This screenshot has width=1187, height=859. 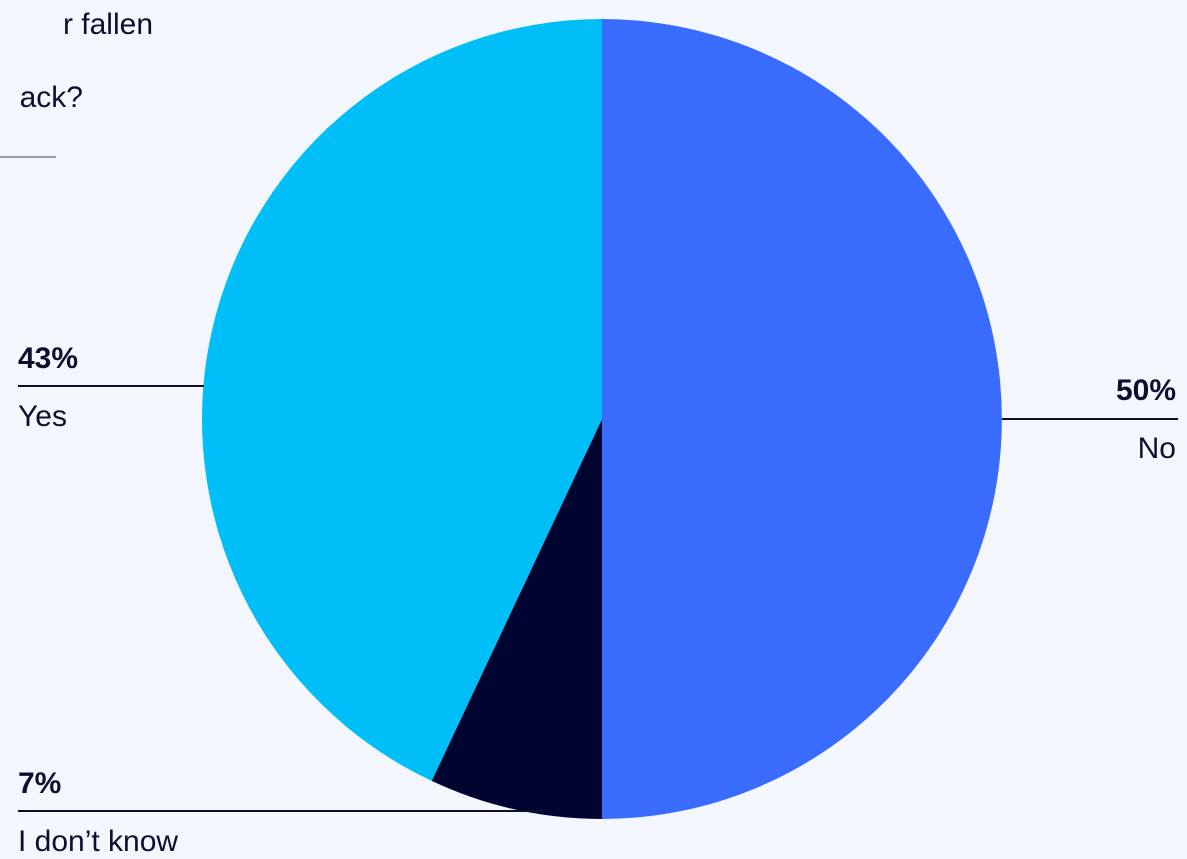 What do you see at coordinates (42, 416) in the screenshot?
I see `slice-category-label-yes: Yes` at bounding box center [42, 416].